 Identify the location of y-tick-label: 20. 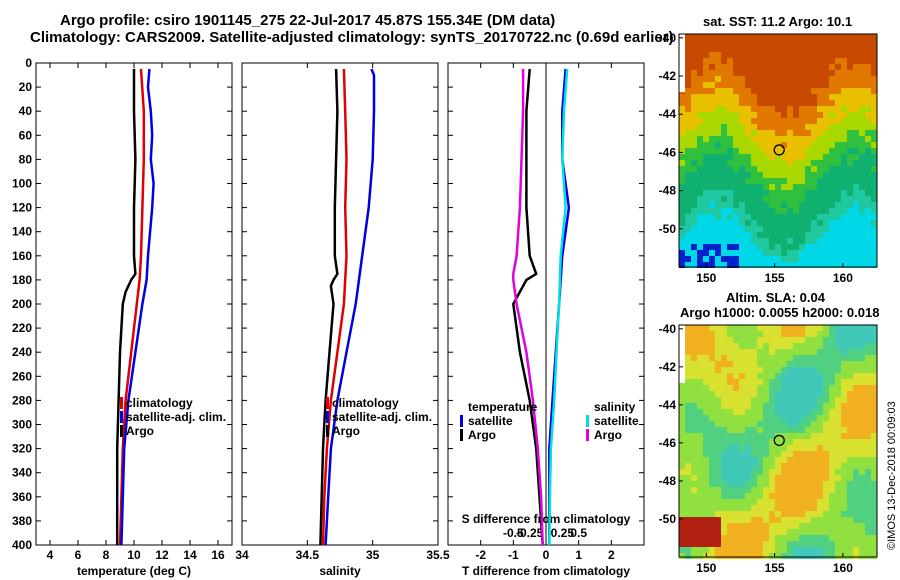
(26, 87).